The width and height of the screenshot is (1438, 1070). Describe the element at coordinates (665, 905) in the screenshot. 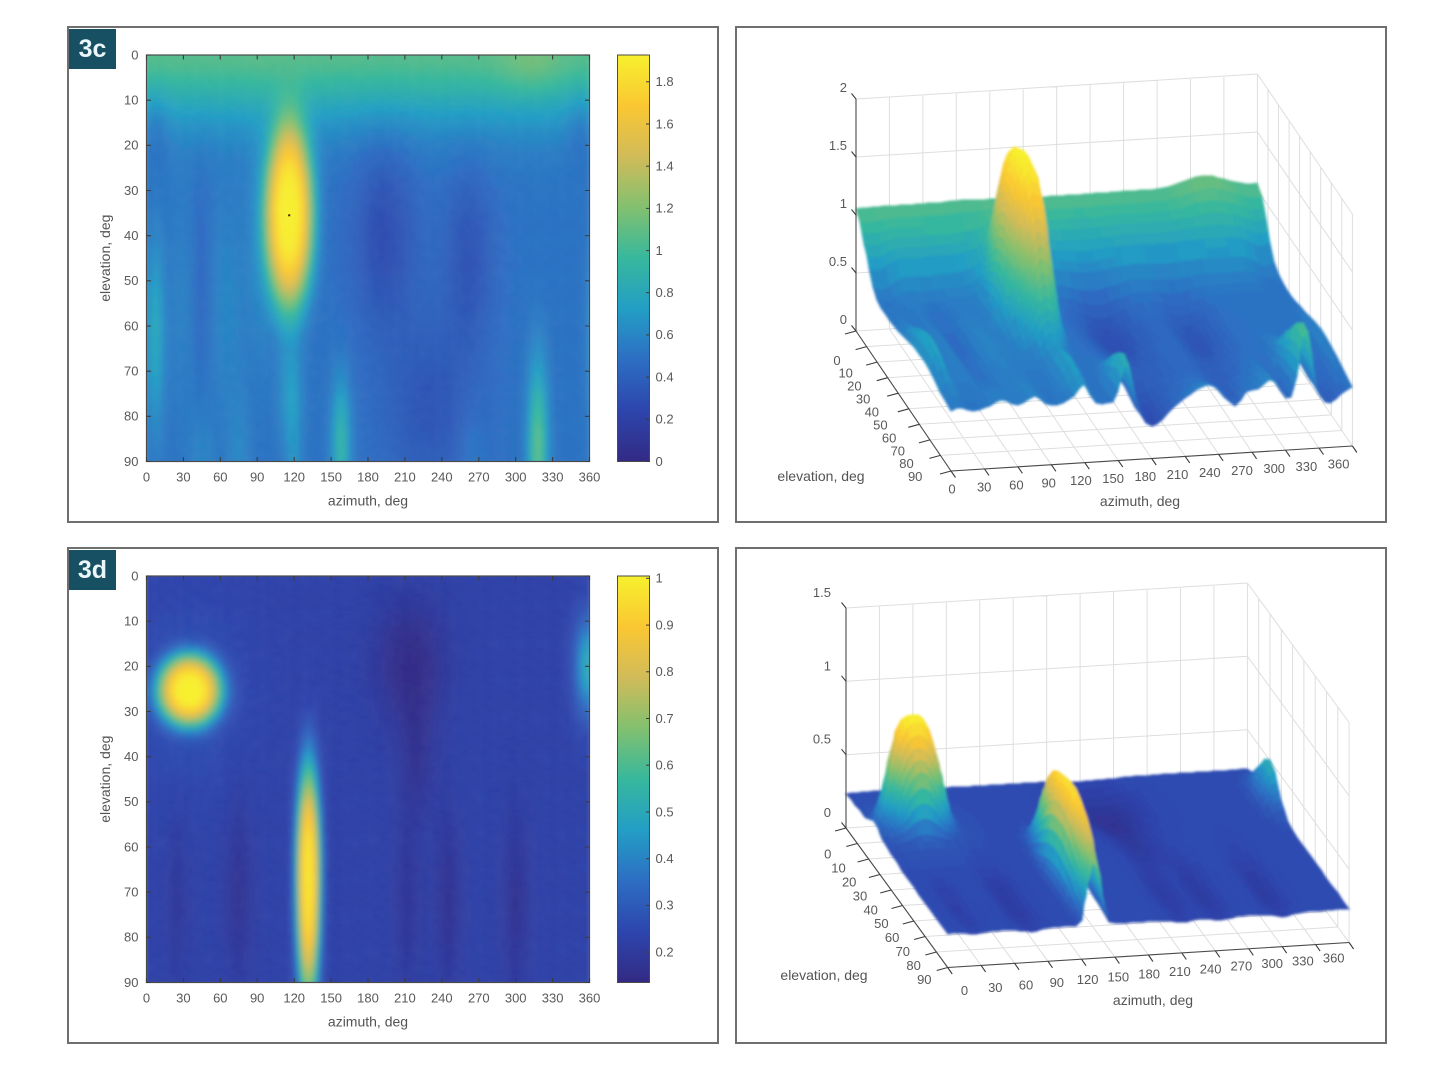

I see `svg-text: 0.3` at that location.